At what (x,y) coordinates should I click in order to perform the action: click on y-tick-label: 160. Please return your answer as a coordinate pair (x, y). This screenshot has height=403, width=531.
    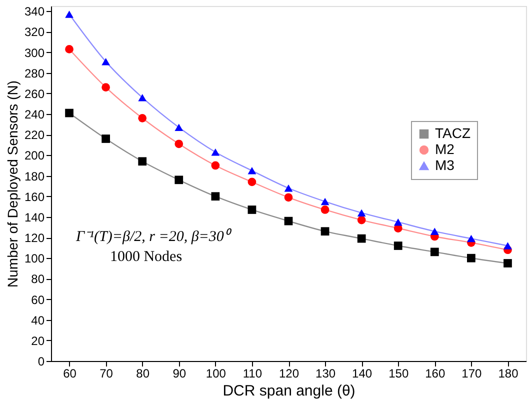
    Looking at the image, I should click on (34, 197).